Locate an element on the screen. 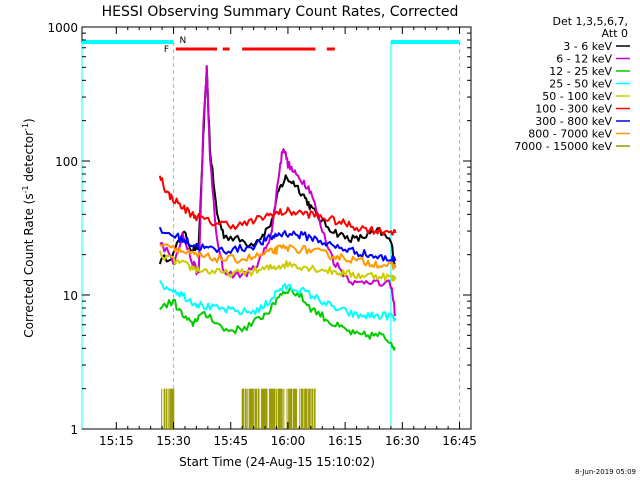 The width and height of the screenshot is (640, 480). x-tick-label: 16:00 is located at coordinates (288, 441).